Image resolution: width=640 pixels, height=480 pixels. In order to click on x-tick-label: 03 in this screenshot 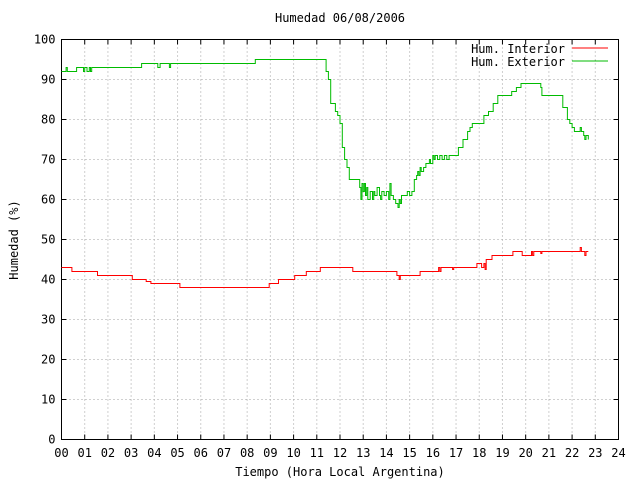, I will do `click(131, 453)`.